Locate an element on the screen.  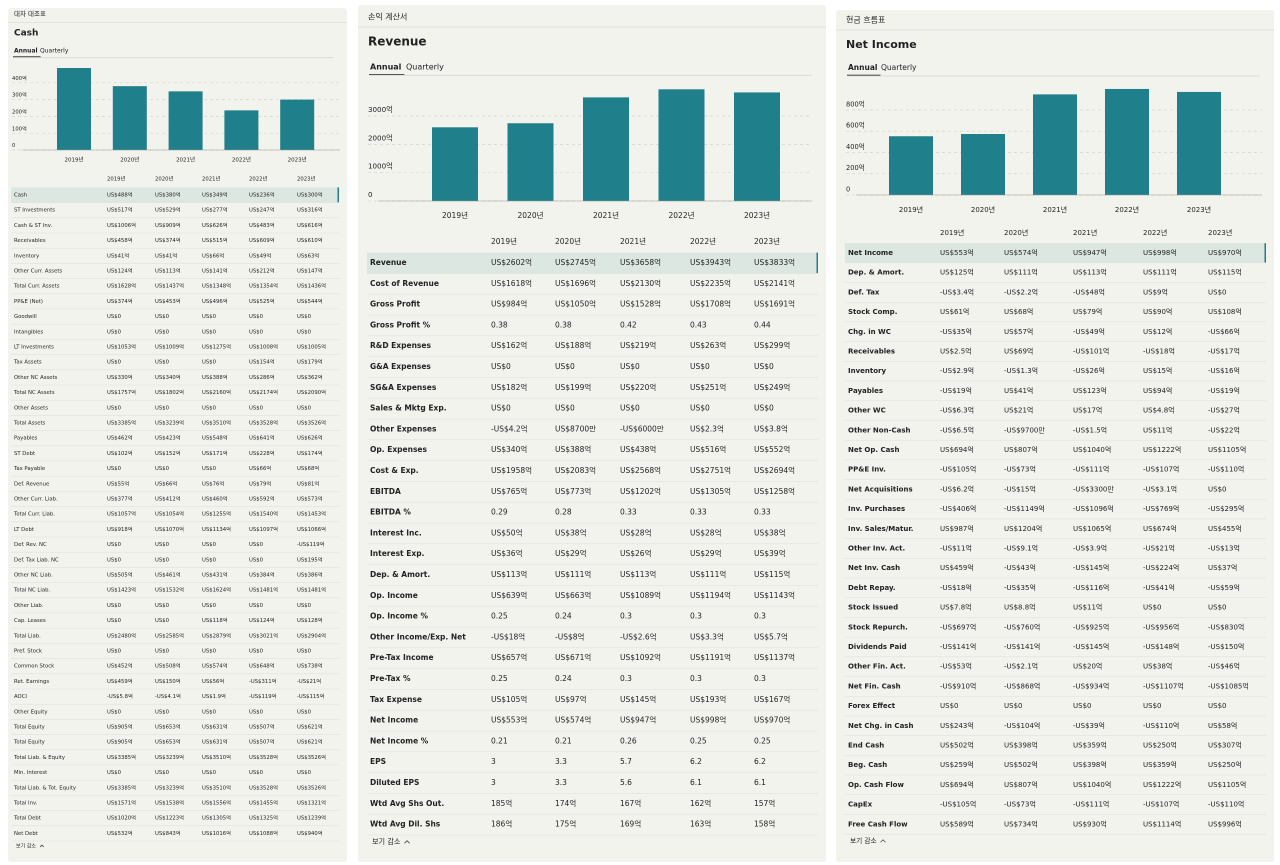
cell: US$544억 is located at coordinates (310, 301).